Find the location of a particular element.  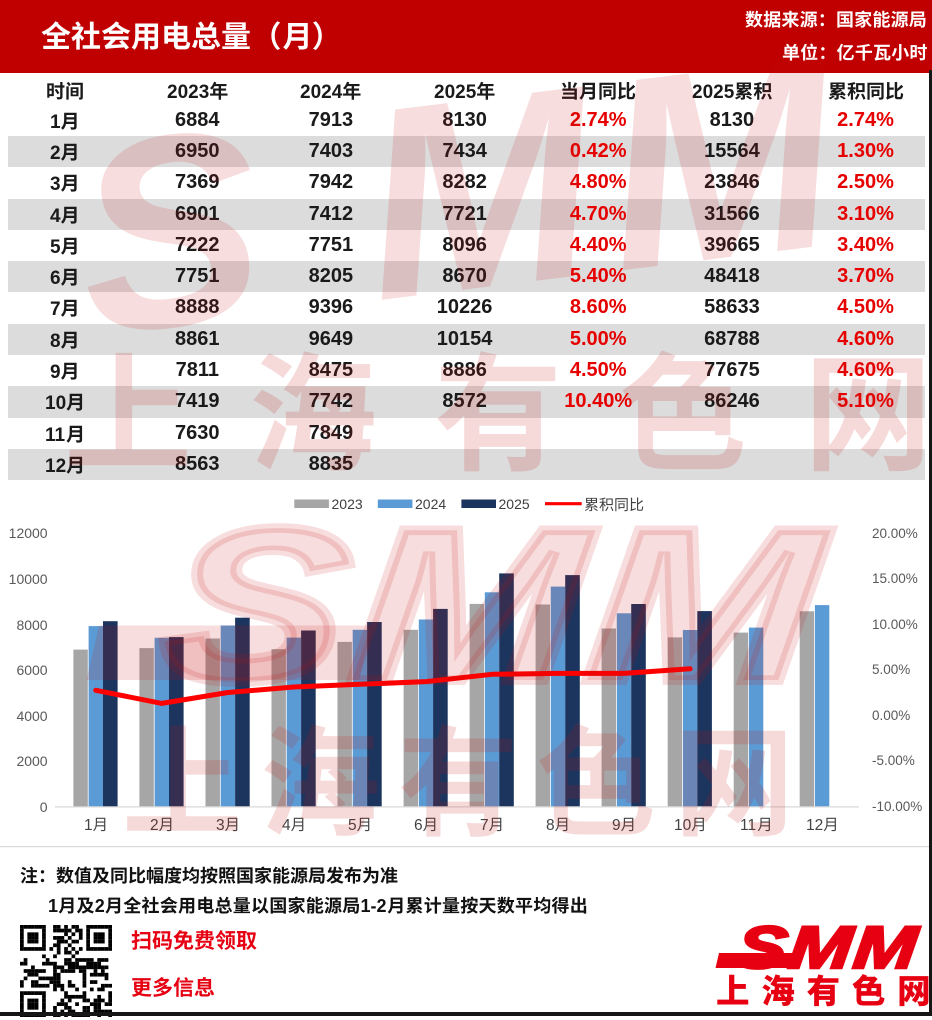

svg-text: 2023 is located at coordinates (188, 92).